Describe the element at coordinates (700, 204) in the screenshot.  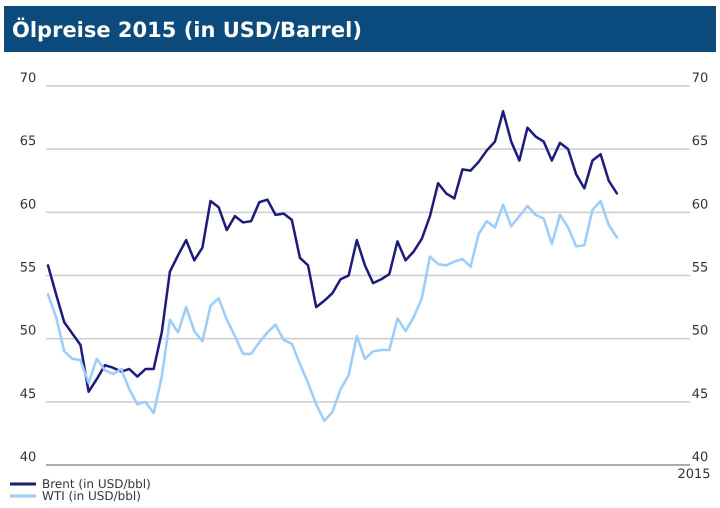
I see `y2-tick-label: 60` at that location.